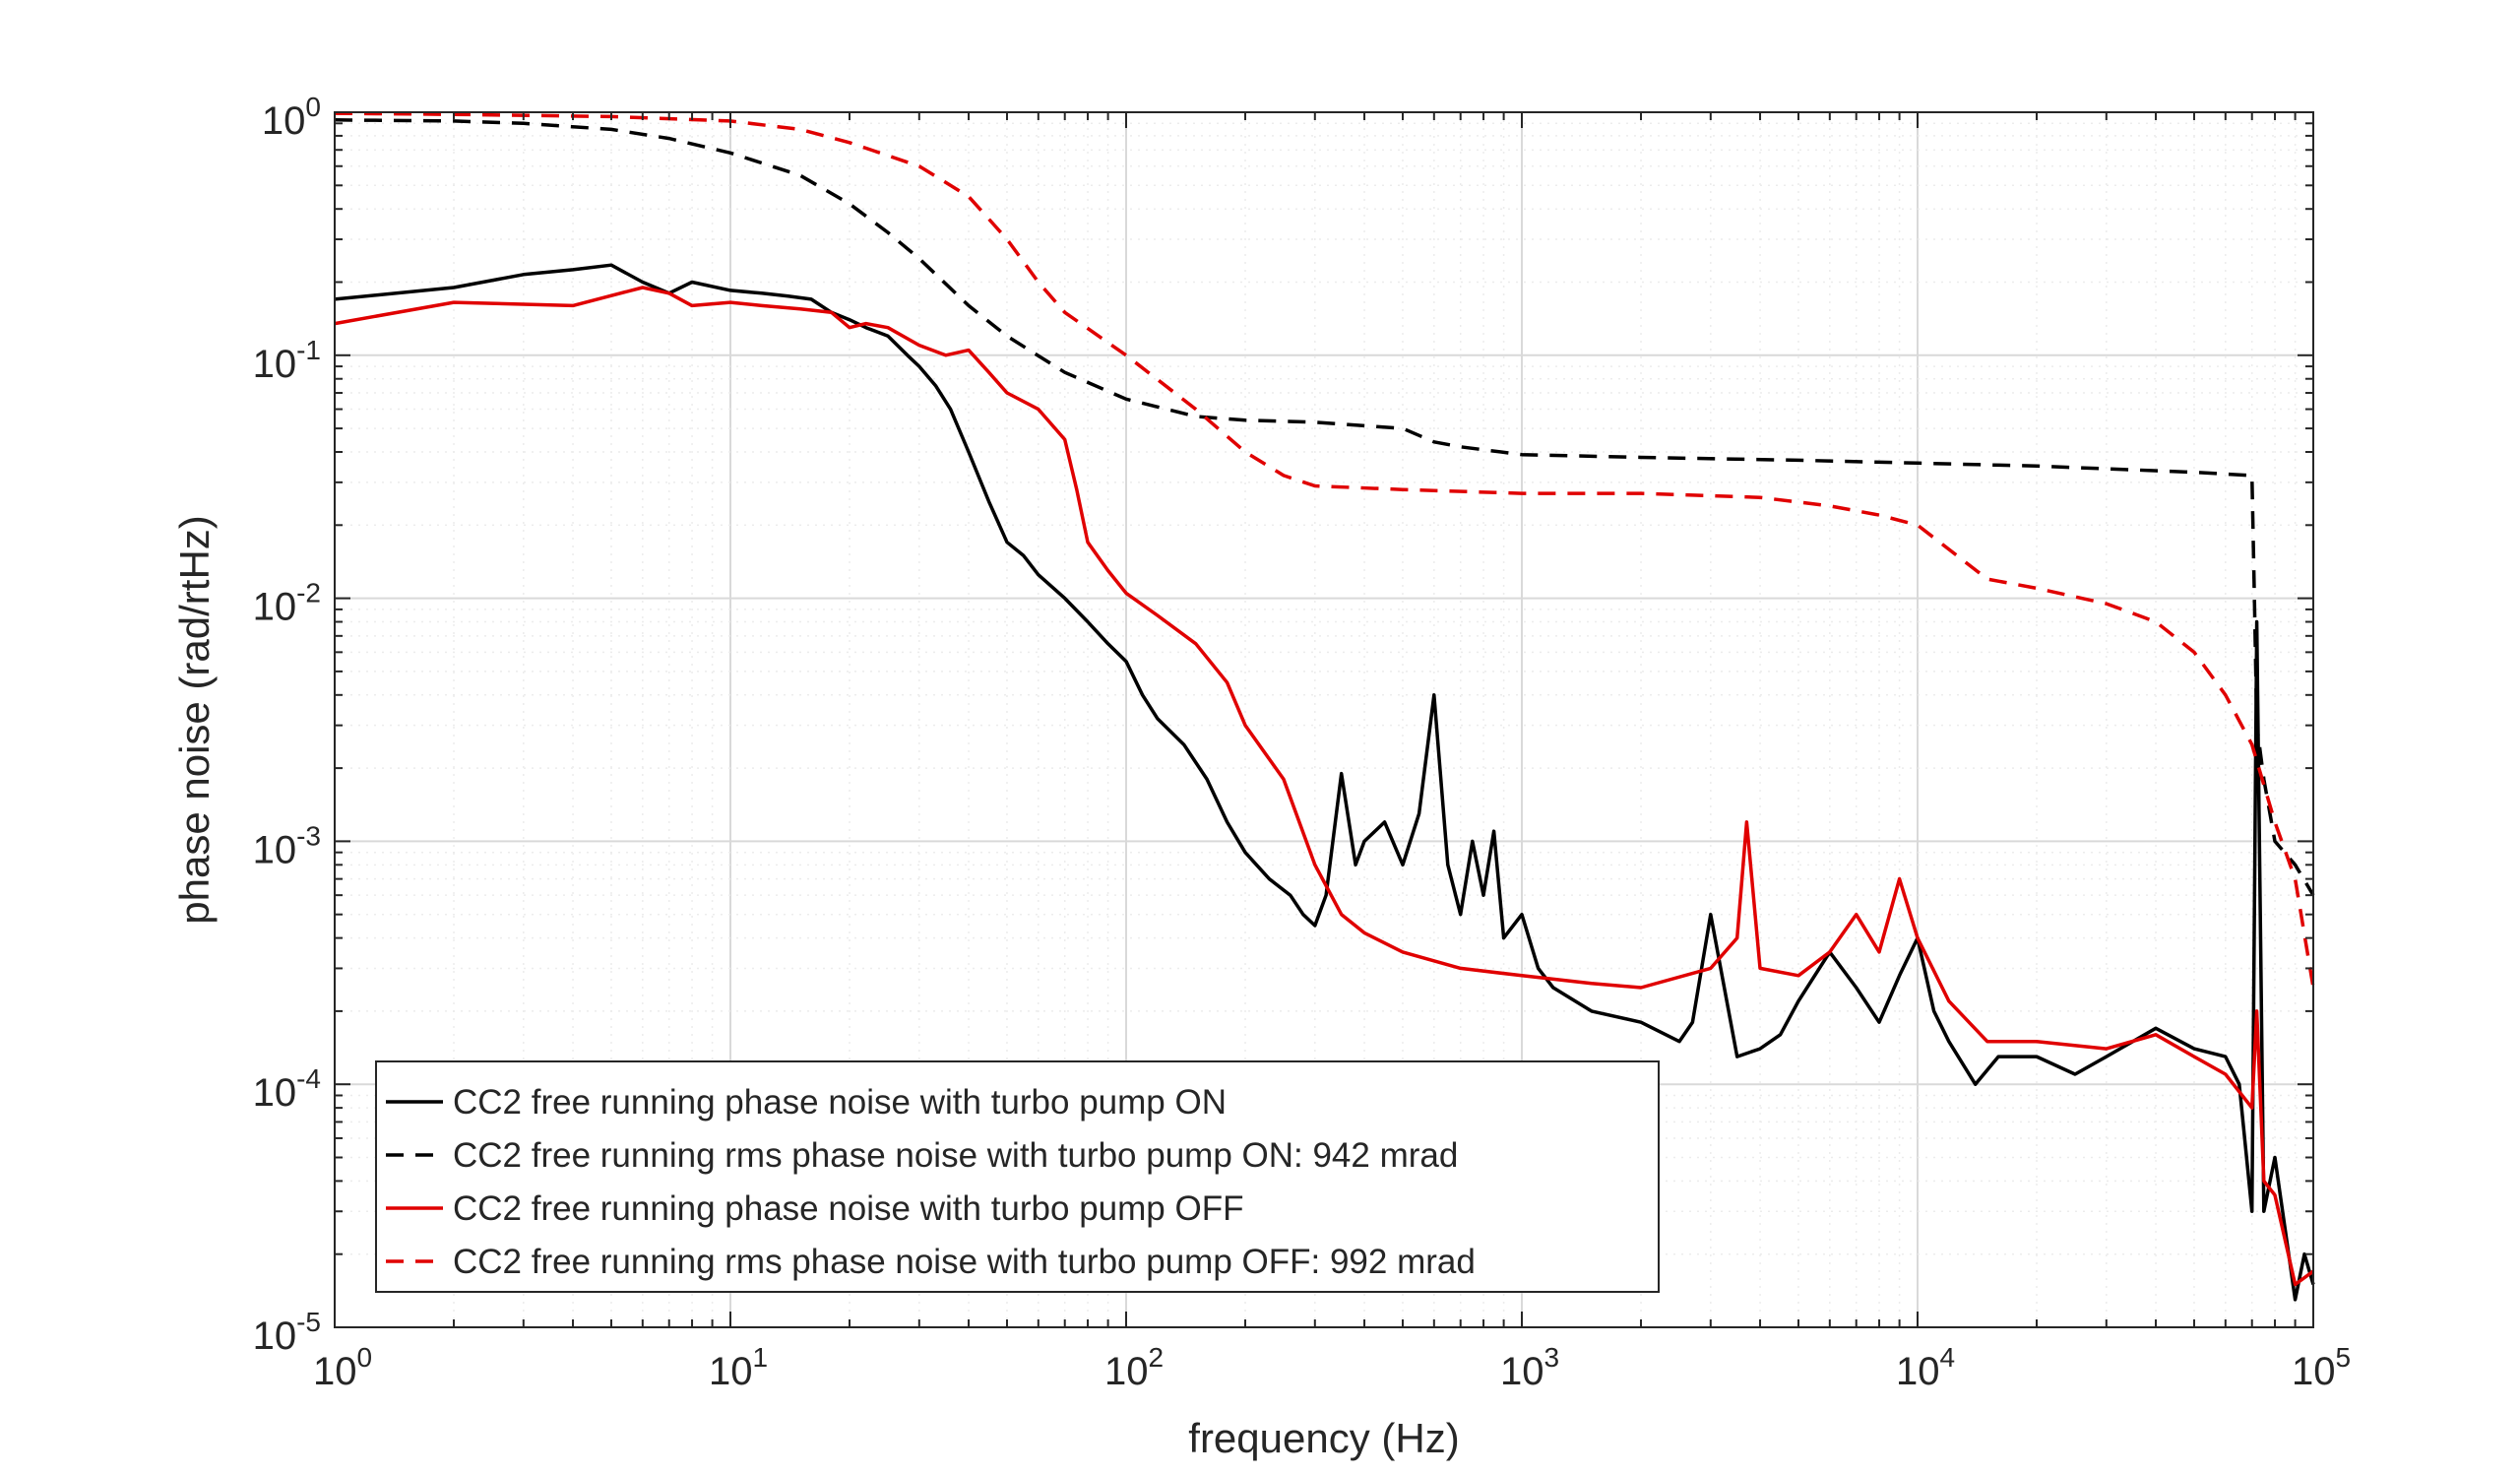 The image size is (2520, 1475). Describe the element at coordinates (1529, 1367) in the screenshot. I see `x-tick-label: 10³` at that location.